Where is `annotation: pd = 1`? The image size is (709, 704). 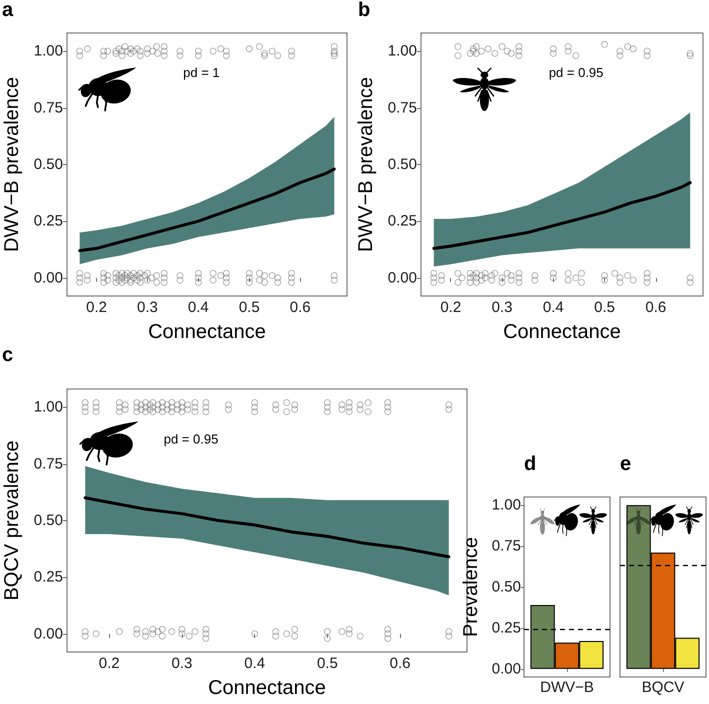
annotation: pd = 1 is located at coordinates (201, 72).